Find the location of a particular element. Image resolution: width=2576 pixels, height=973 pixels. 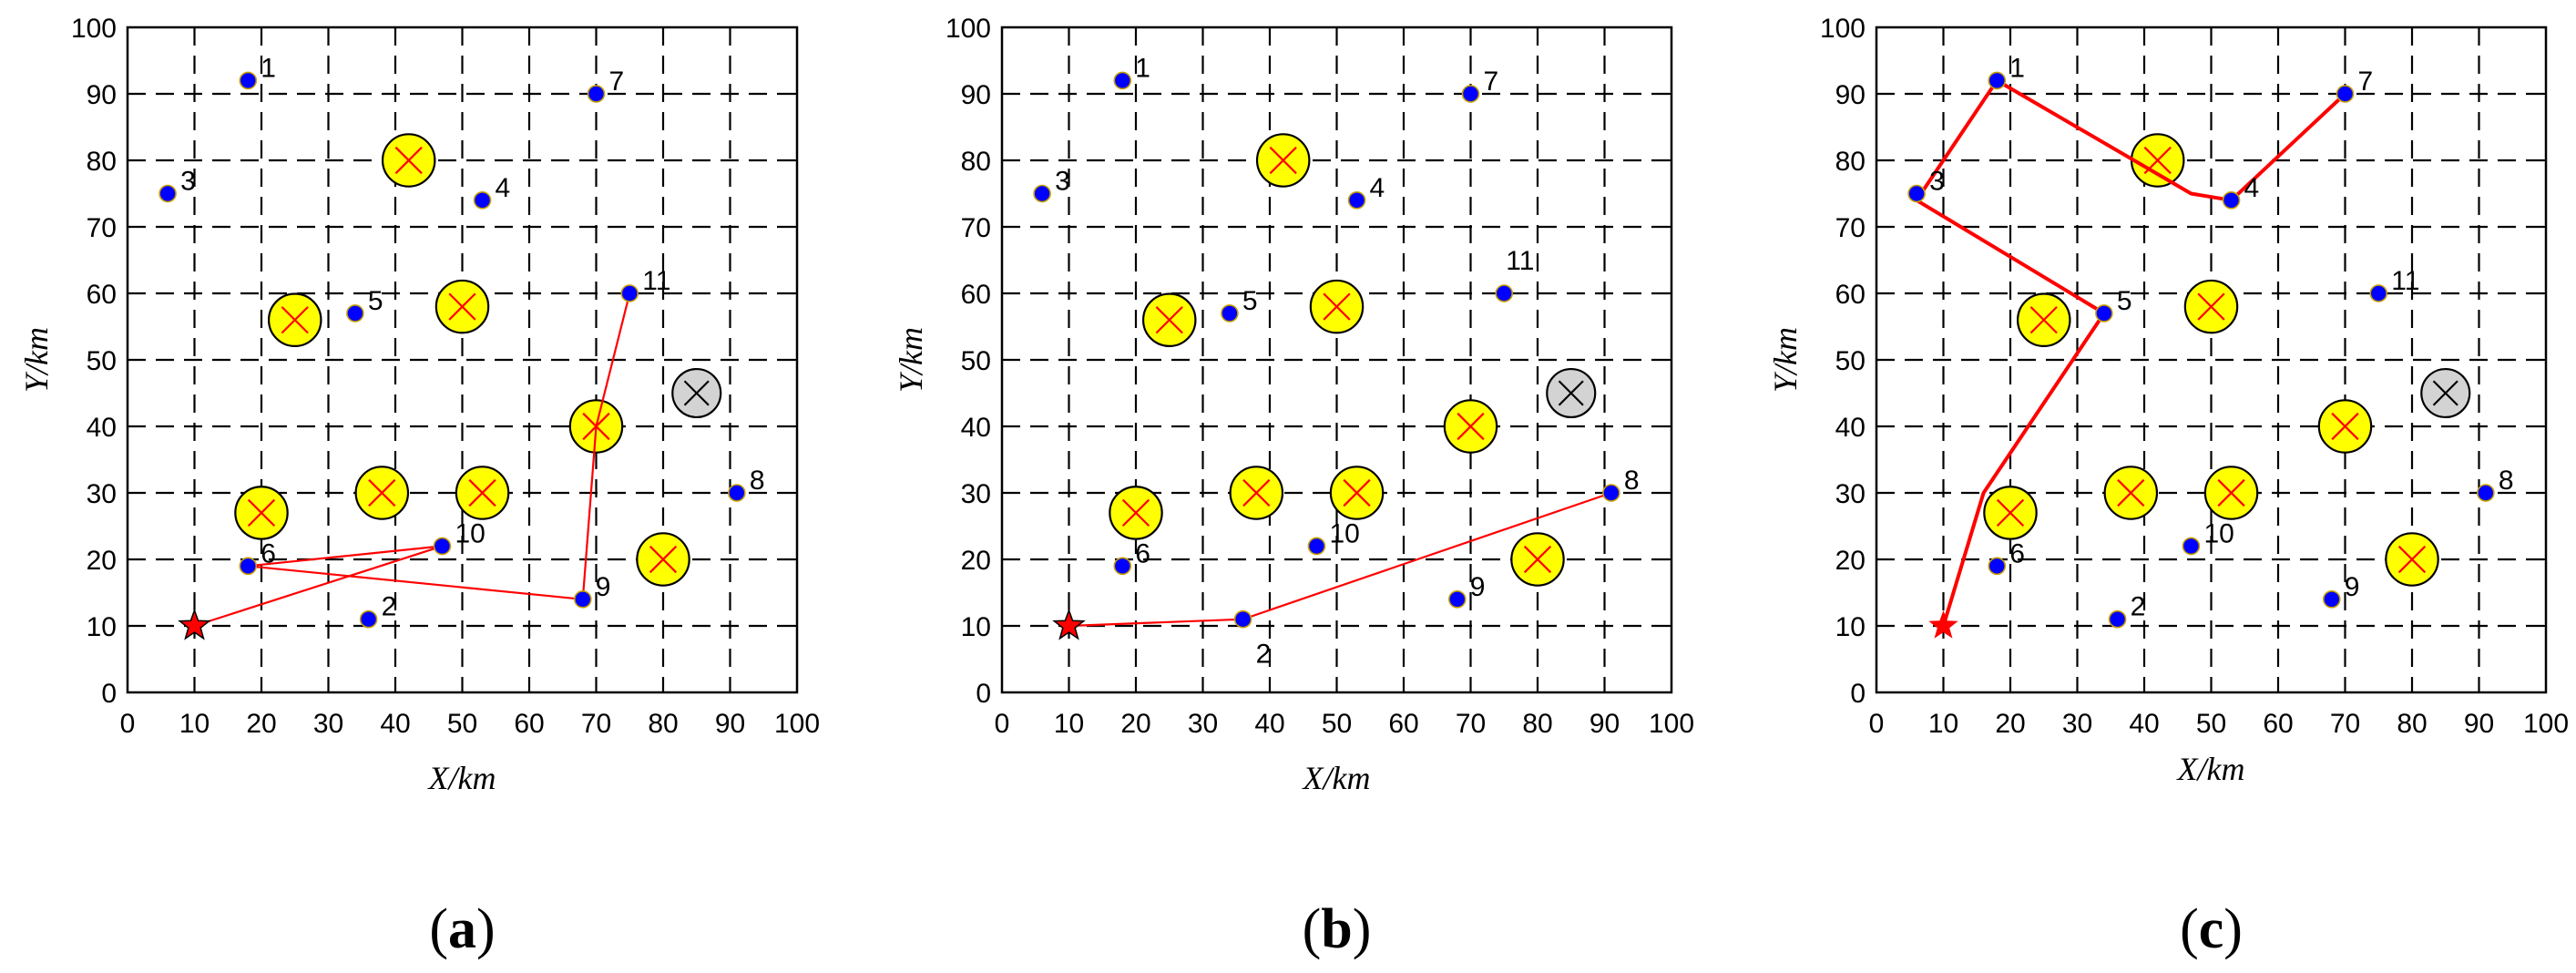

y-tick-label: 20 is located at coordinates (102, 561).